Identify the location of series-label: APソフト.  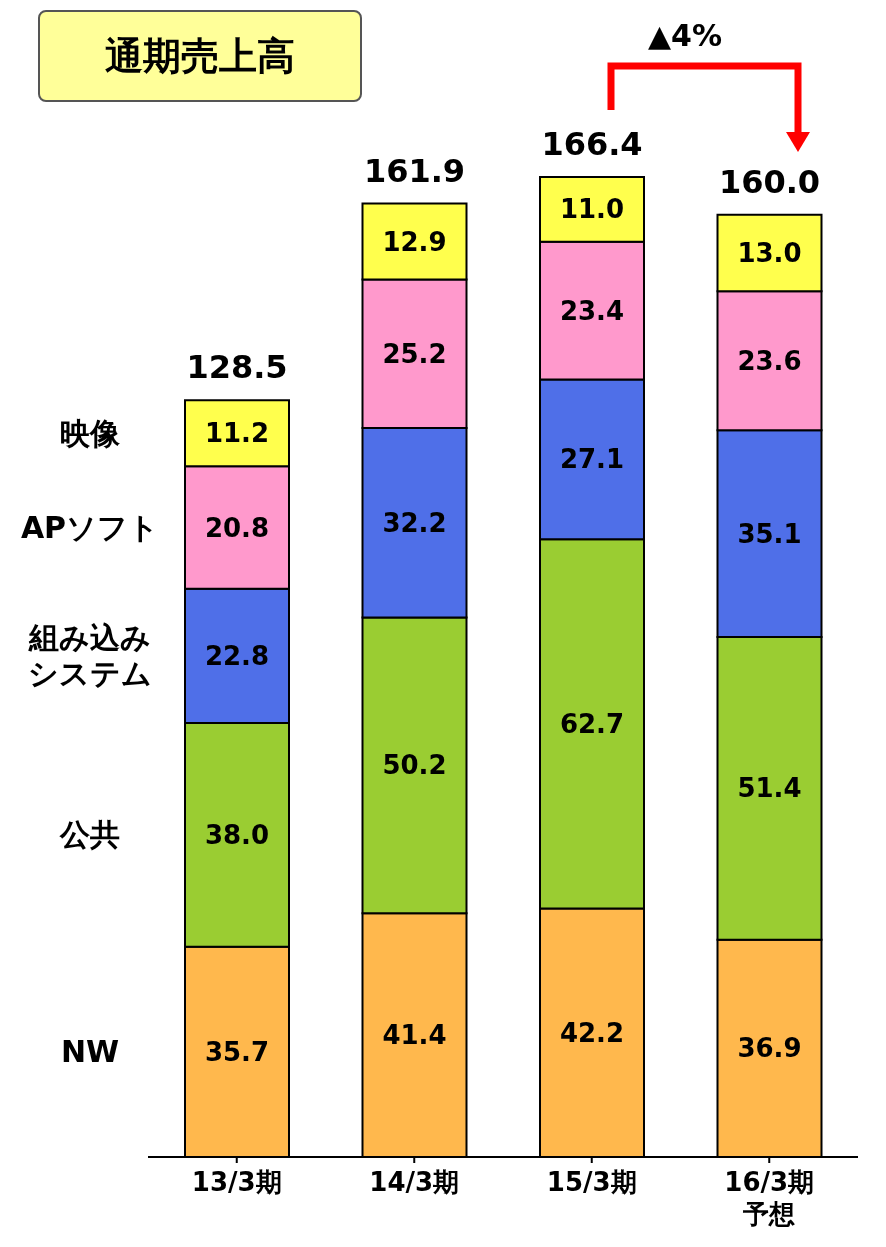
(90, 527).